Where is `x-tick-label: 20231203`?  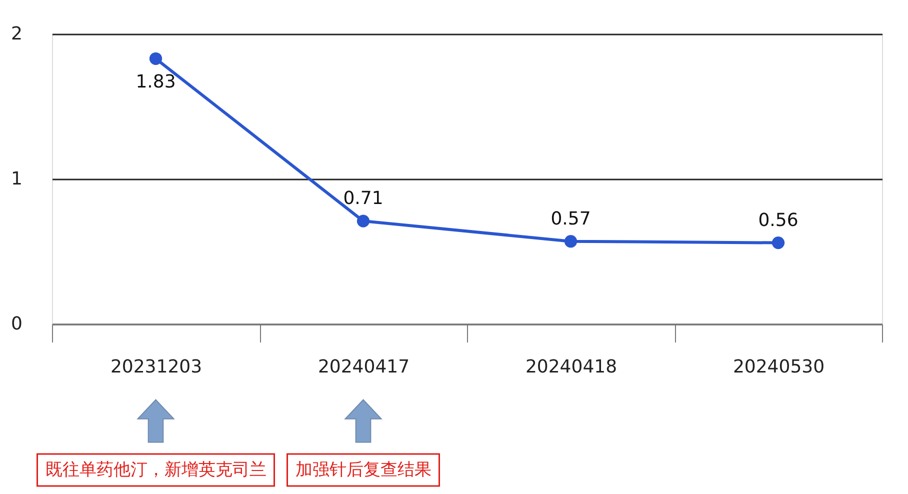
x-tick-label: 20231203 is located at coordinates (156, 367).